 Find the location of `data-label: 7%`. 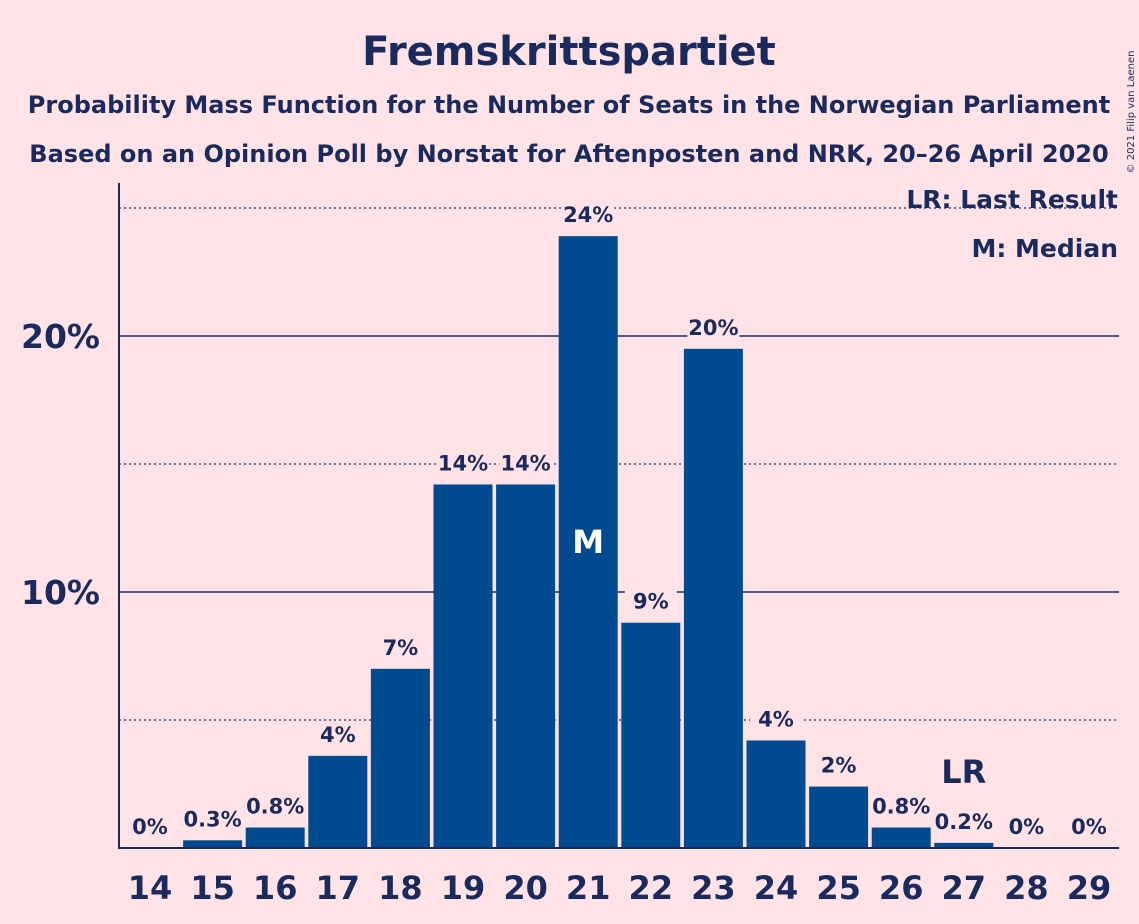

data-label: 7% is located at coordinates (401, 648).